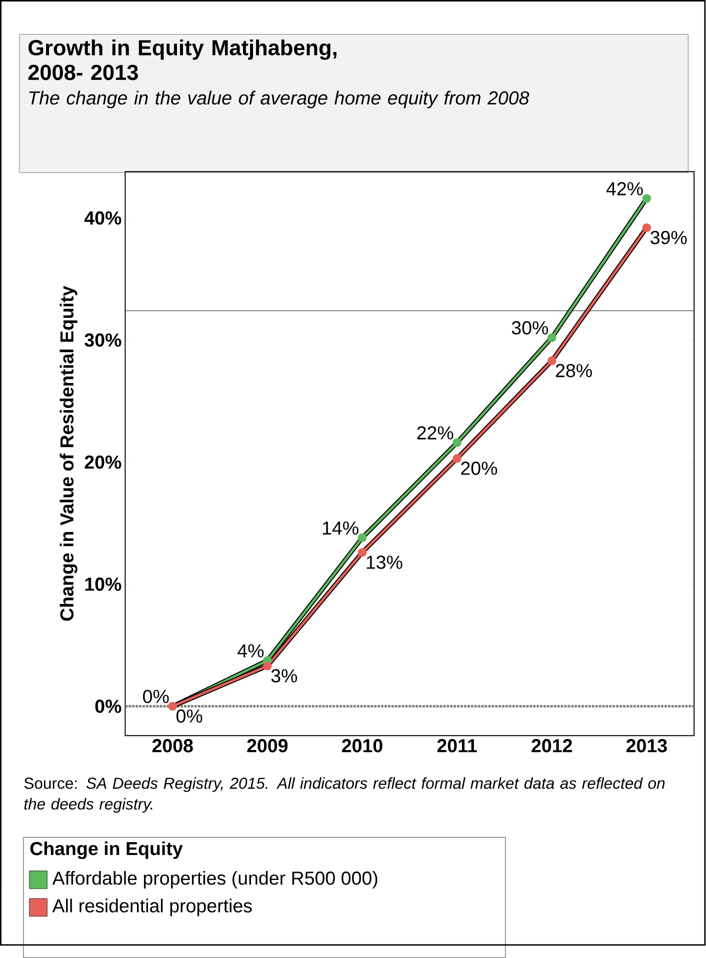 The width and height of the screenshot is (706, 958). Describe the element at coordinates (251, 651) in the screenshot. I see `data-label: 4%` at that location.